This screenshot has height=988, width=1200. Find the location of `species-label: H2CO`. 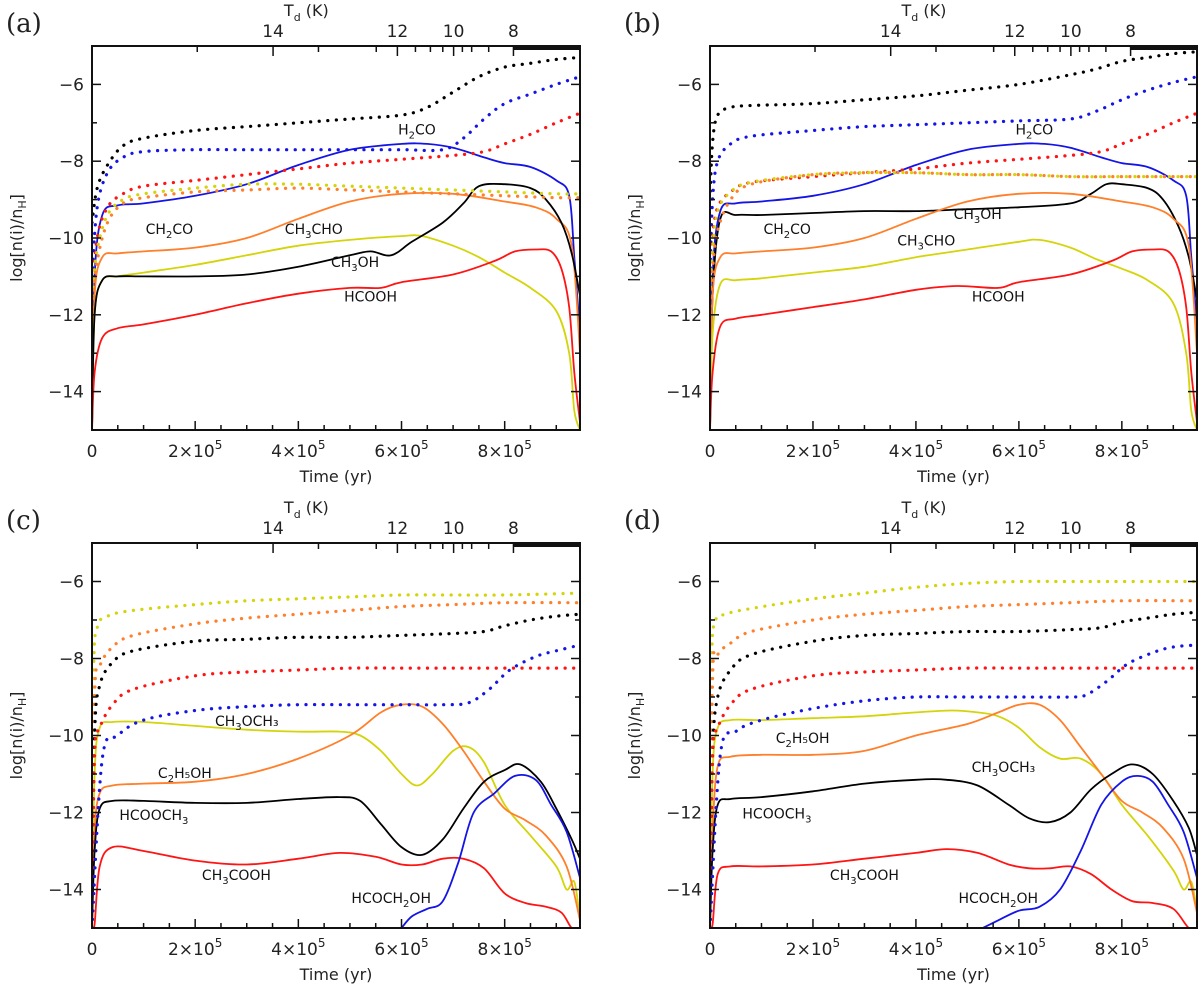

species-label: H2CO is located at coordinates (1034, 131).